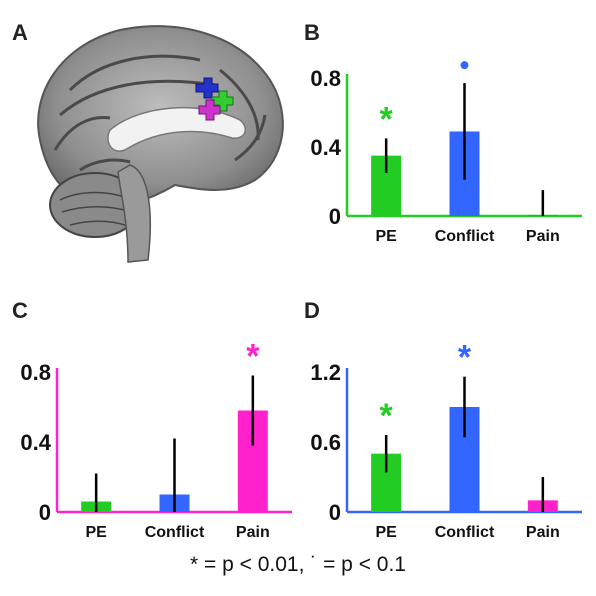 The width and height of the screenshot is (596, 596). I want to click on panel-label-d: D, so click(312, 310).